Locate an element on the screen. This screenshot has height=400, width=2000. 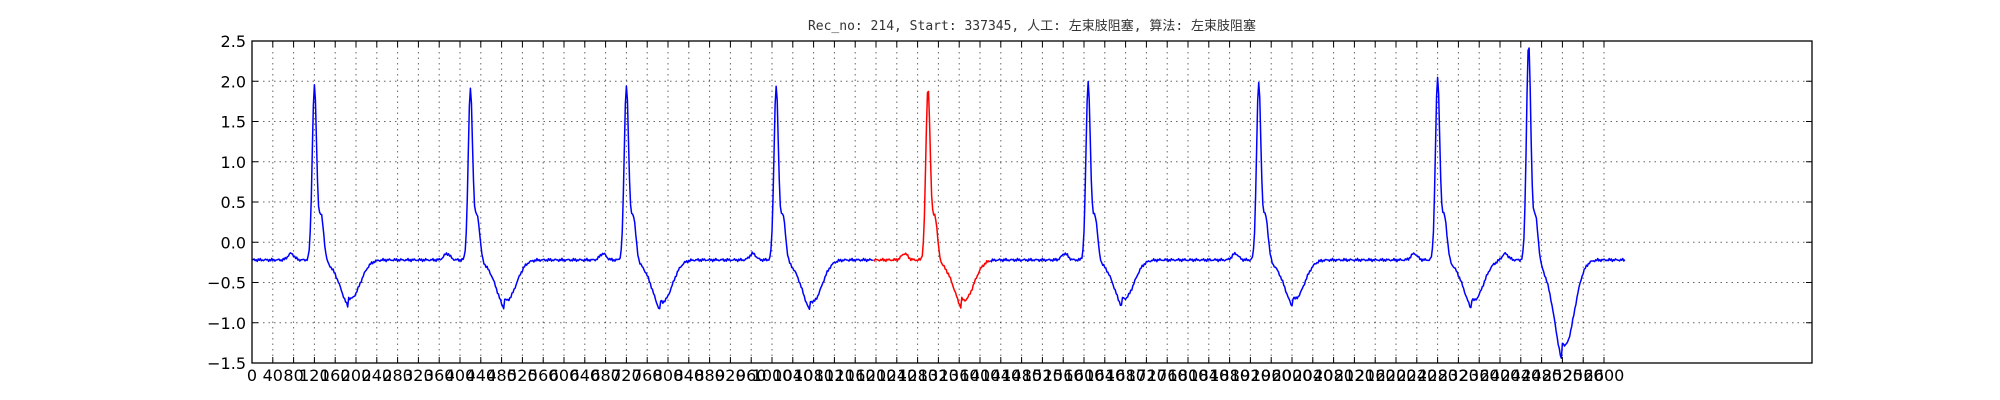
y-tick-label: 1.0 is located at coordinates (233, 162).